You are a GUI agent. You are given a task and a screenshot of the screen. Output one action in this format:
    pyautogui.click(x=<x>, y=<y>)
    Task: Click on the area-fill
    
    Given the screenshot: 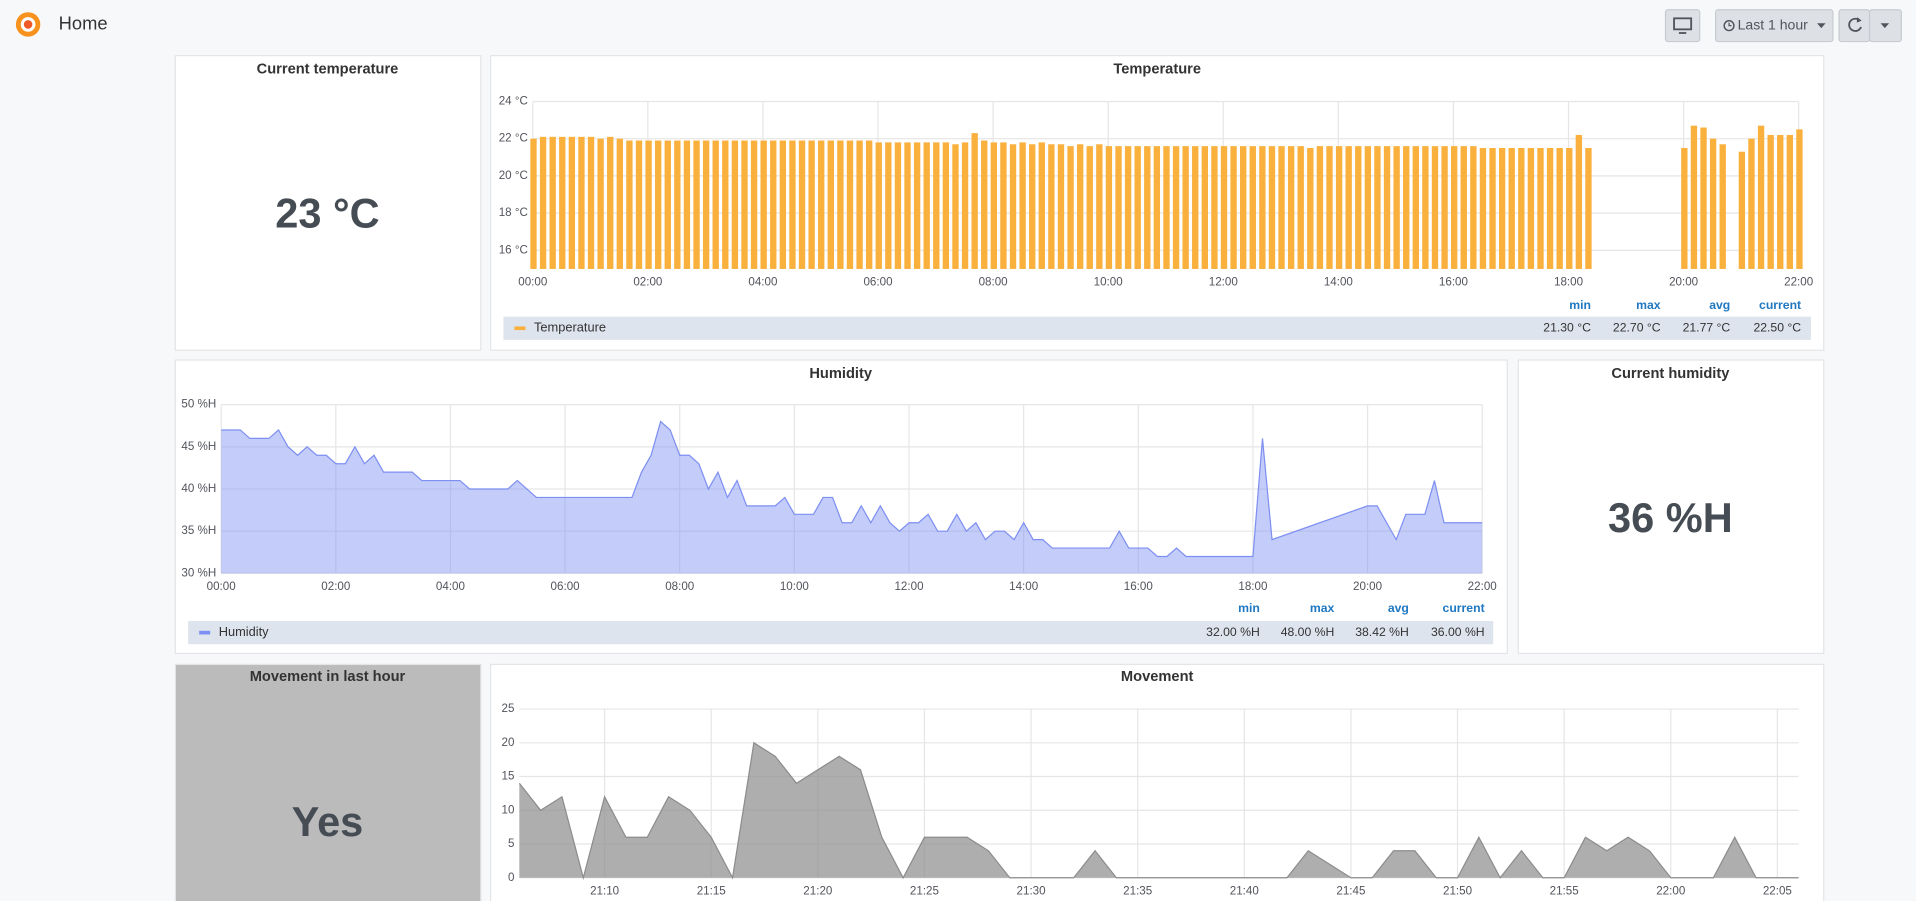 What is the action you would take?
    pyautogui.click(x=852, y=497)
    